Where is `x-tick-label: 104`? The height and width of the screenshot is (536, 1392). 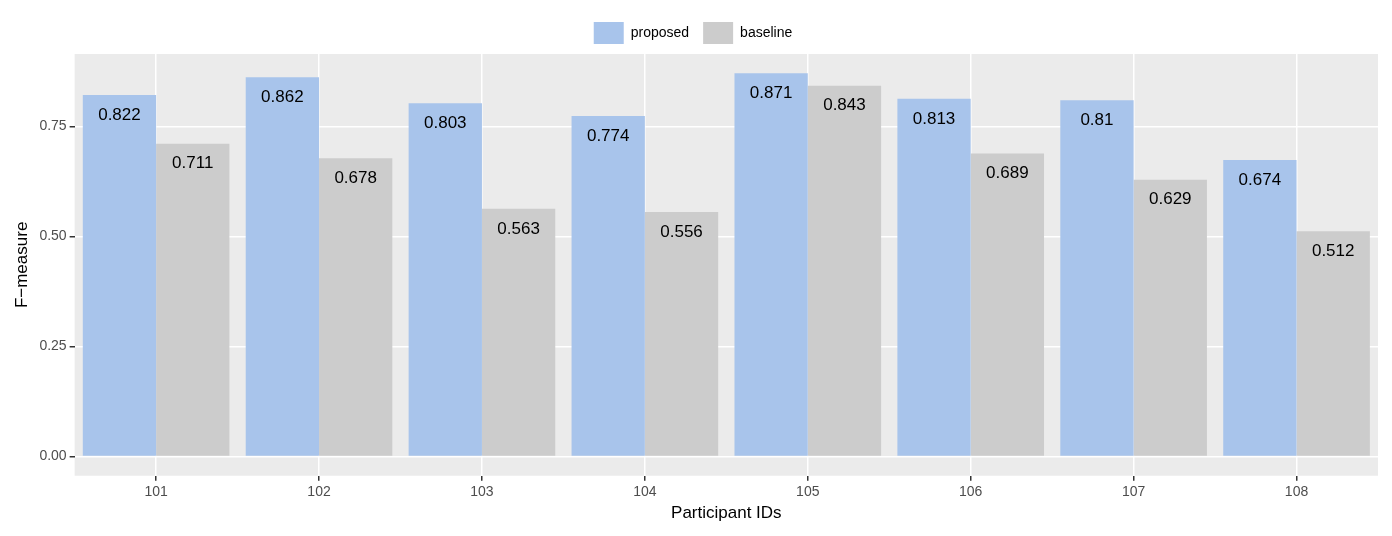
x-tick-label: 104 is located at coordinates (645, 491).